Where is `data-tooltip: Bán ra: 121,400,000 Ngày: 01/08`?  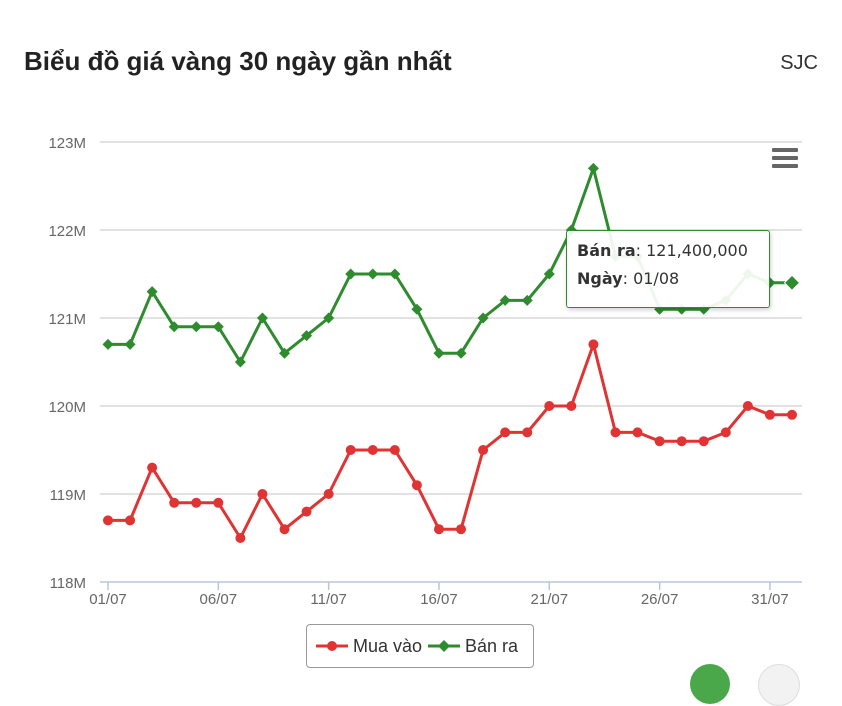 data-tooltip: Bán ra: 121,400,000 Ngày: 01/08 is located at coordinates (668, 269).